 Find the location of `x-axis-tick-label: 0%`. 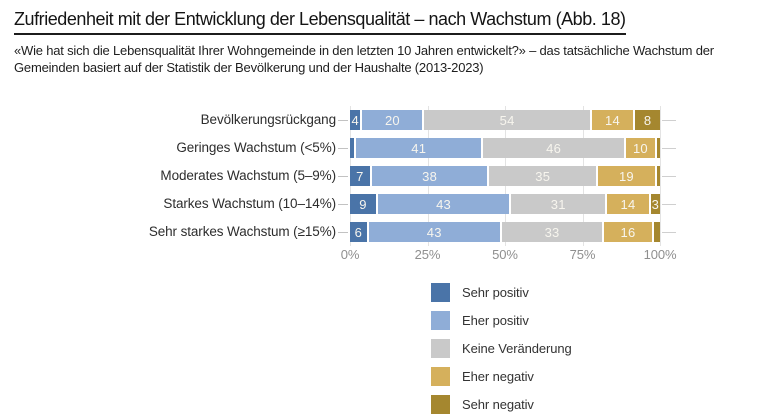

x-axis-tick-label: 0% is located at coordinates (350, 254).